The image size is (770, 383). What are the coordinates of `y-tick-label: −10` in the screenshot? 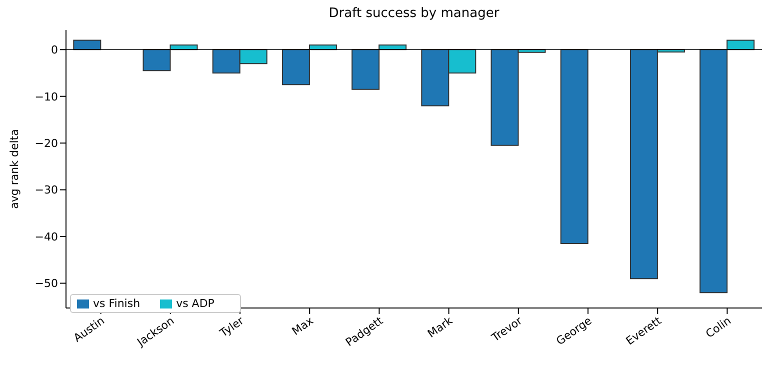 It's located at (46, 97).